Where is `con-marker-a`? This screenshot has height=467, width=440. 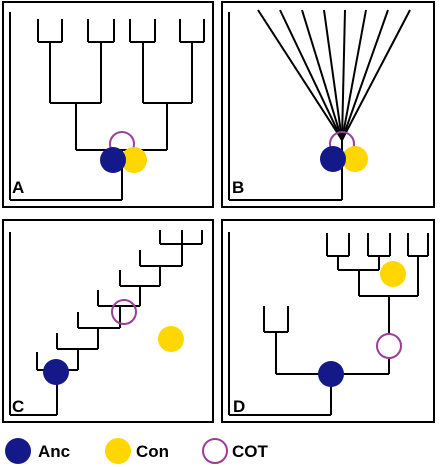
con-marker-a is located at coordinates (134, 160).